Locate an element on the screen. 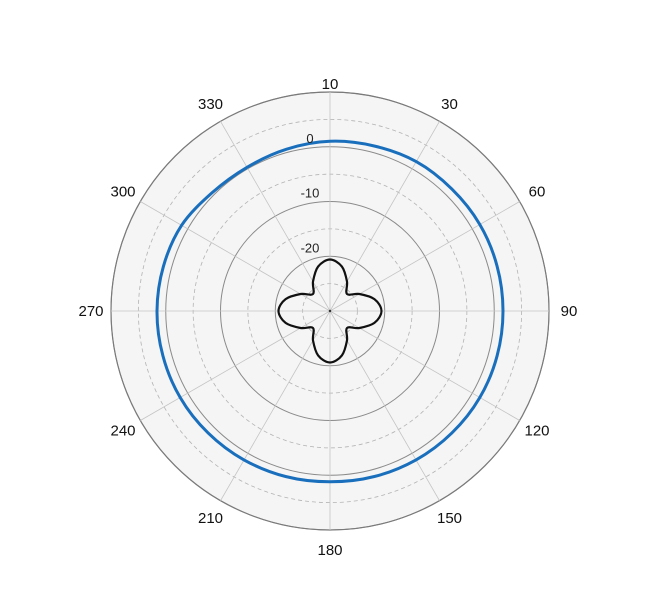 The width and height of the screenshot is (671, 591). angle-tick-label: 240 is located at coordinates (122, 431).